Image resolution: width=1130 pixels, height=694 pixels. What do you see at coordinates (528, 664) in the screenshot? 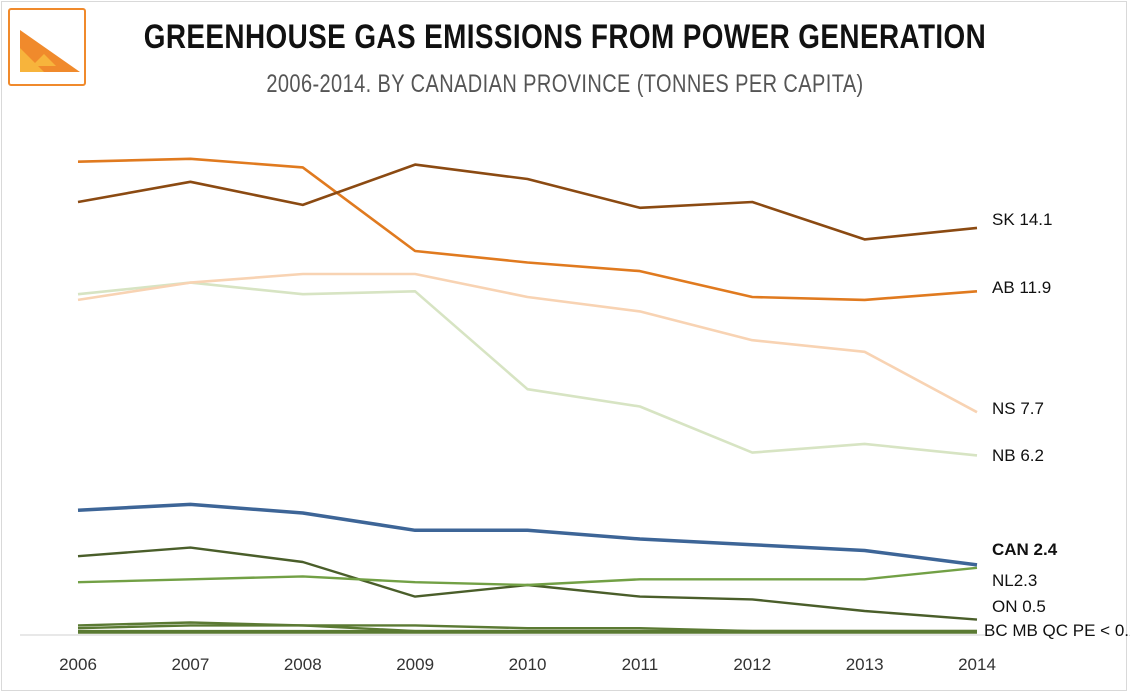
I see `x-tick-label-2010: 2010` at bounding box center [528, 664].